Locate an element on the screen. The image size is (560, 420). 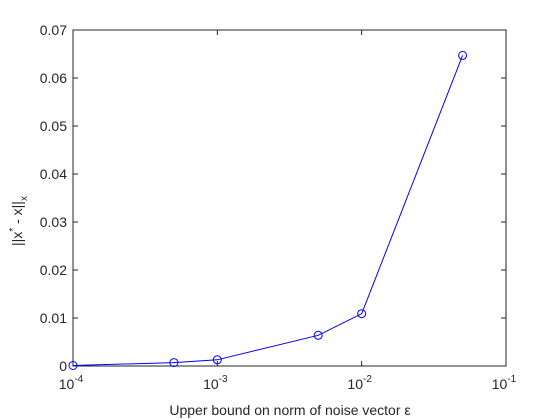
y-tick-label: 0.04 is located at coordinates (53, 174).